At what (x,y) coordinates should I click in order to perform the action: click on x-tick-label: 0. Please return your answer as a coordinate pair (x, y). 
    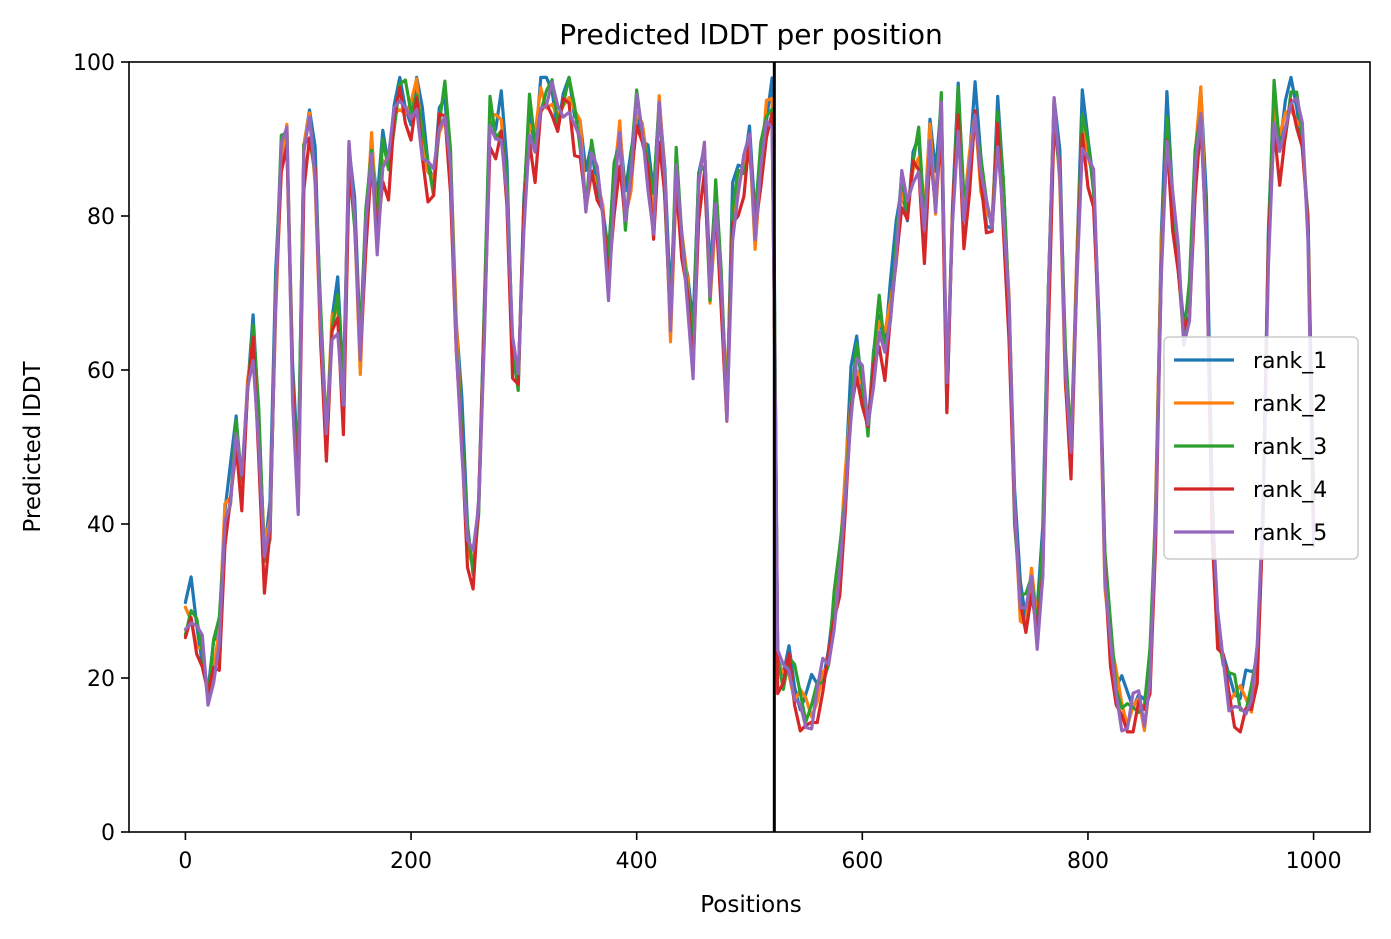
    Looking at the image, I should click on (185, 861).